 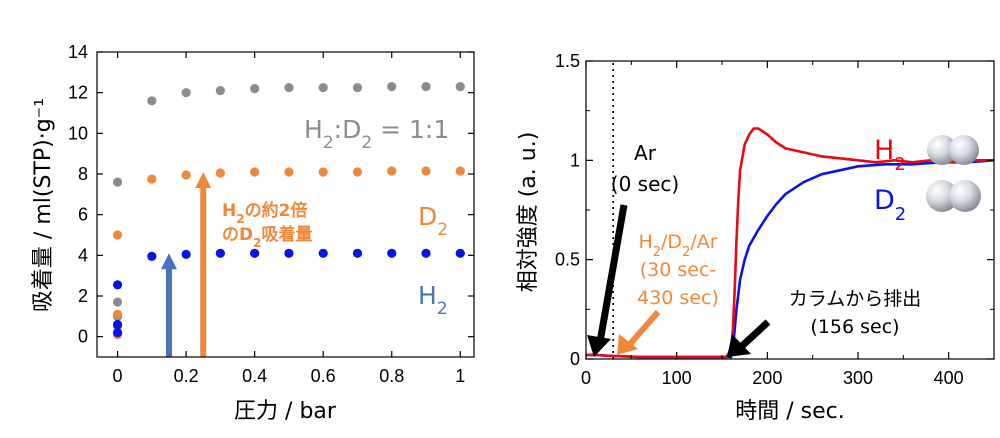 What do you see at coordinates (288, 293) in the screenshot?
I see `series-blue` at bounding box center [288, 293].